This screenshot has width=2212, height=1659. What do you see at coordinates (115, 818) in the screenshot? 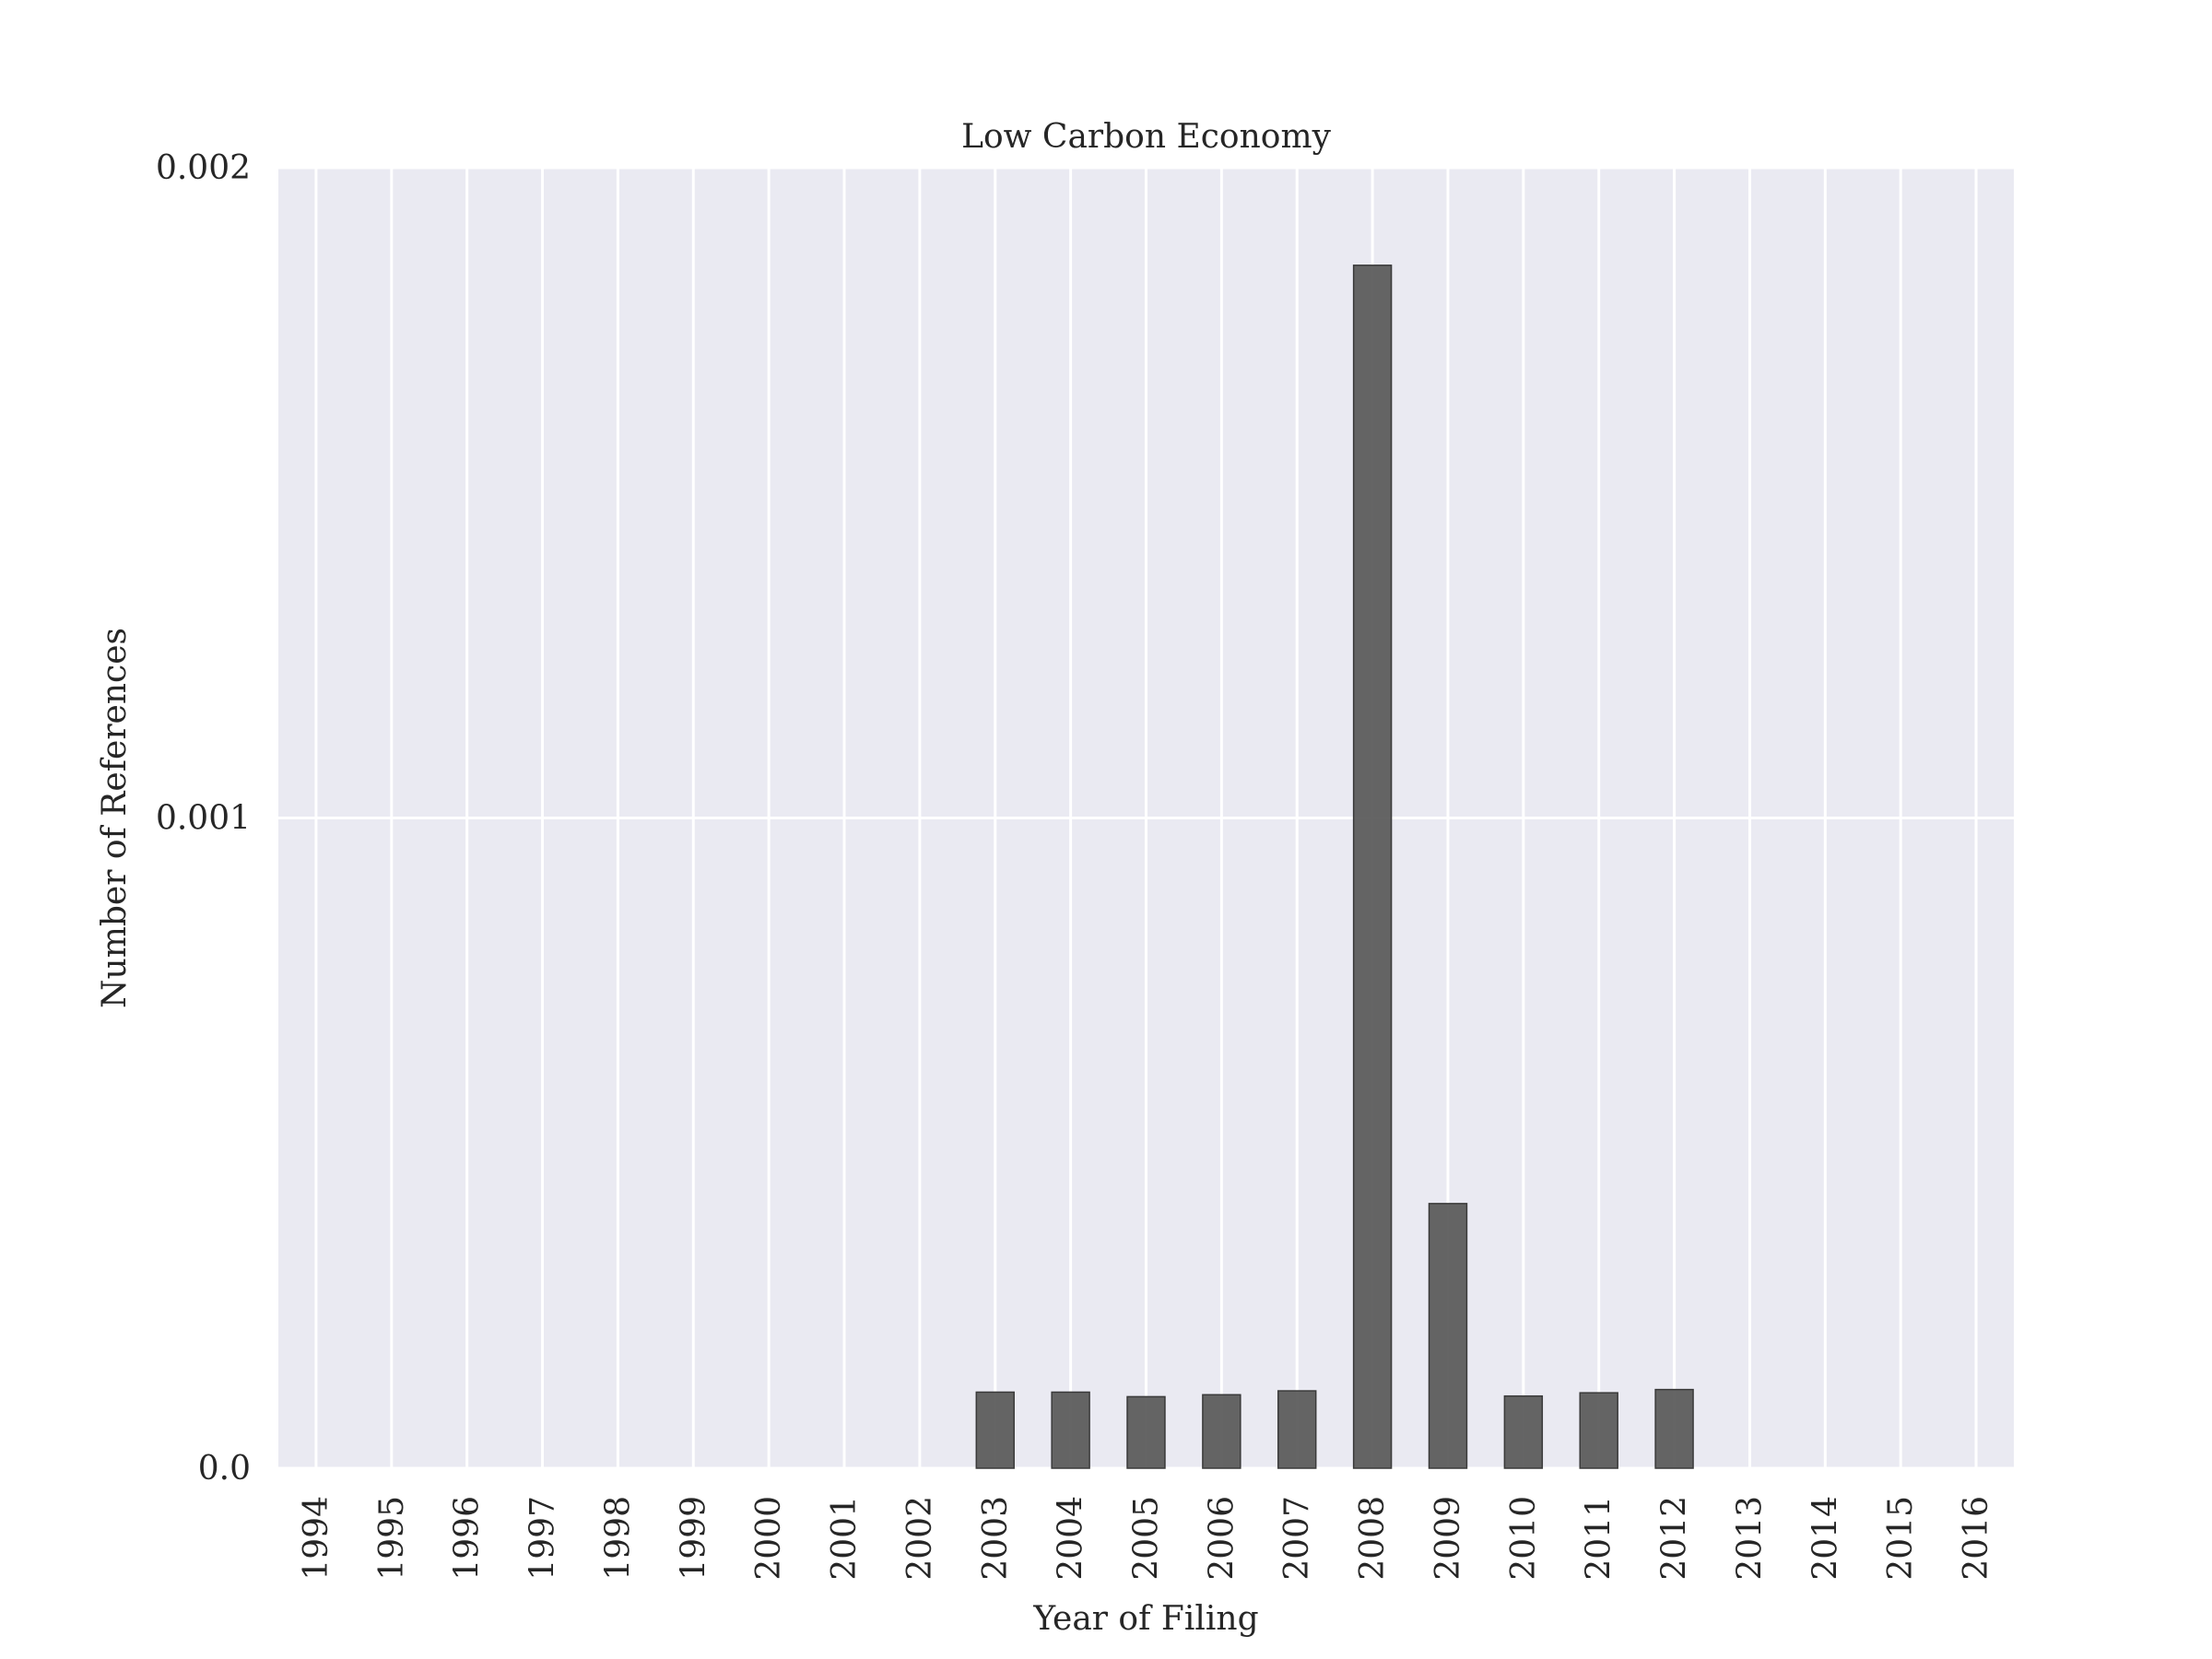
I see `y-axis-label: Number of References` at bounding box center [115, 818].